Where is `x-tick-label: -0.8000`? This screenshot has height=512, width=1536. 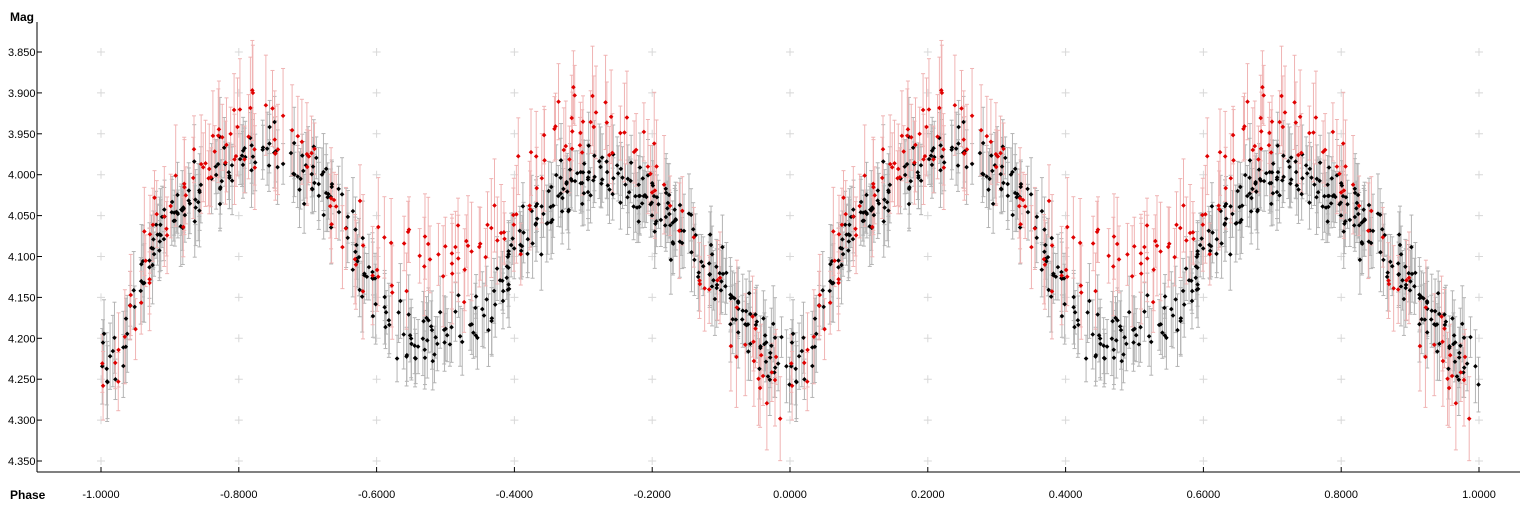
x-tick-label: -0.8000 is located at coordinates (238, 495).